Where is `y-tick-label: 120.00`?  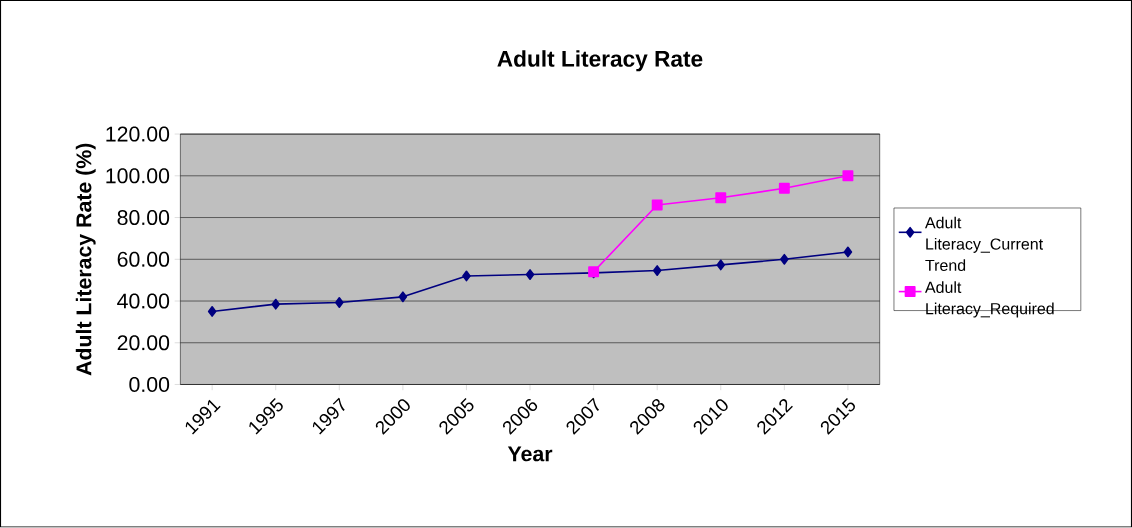 y-tick-label: 120.00 is located at coordinates (138, 134).